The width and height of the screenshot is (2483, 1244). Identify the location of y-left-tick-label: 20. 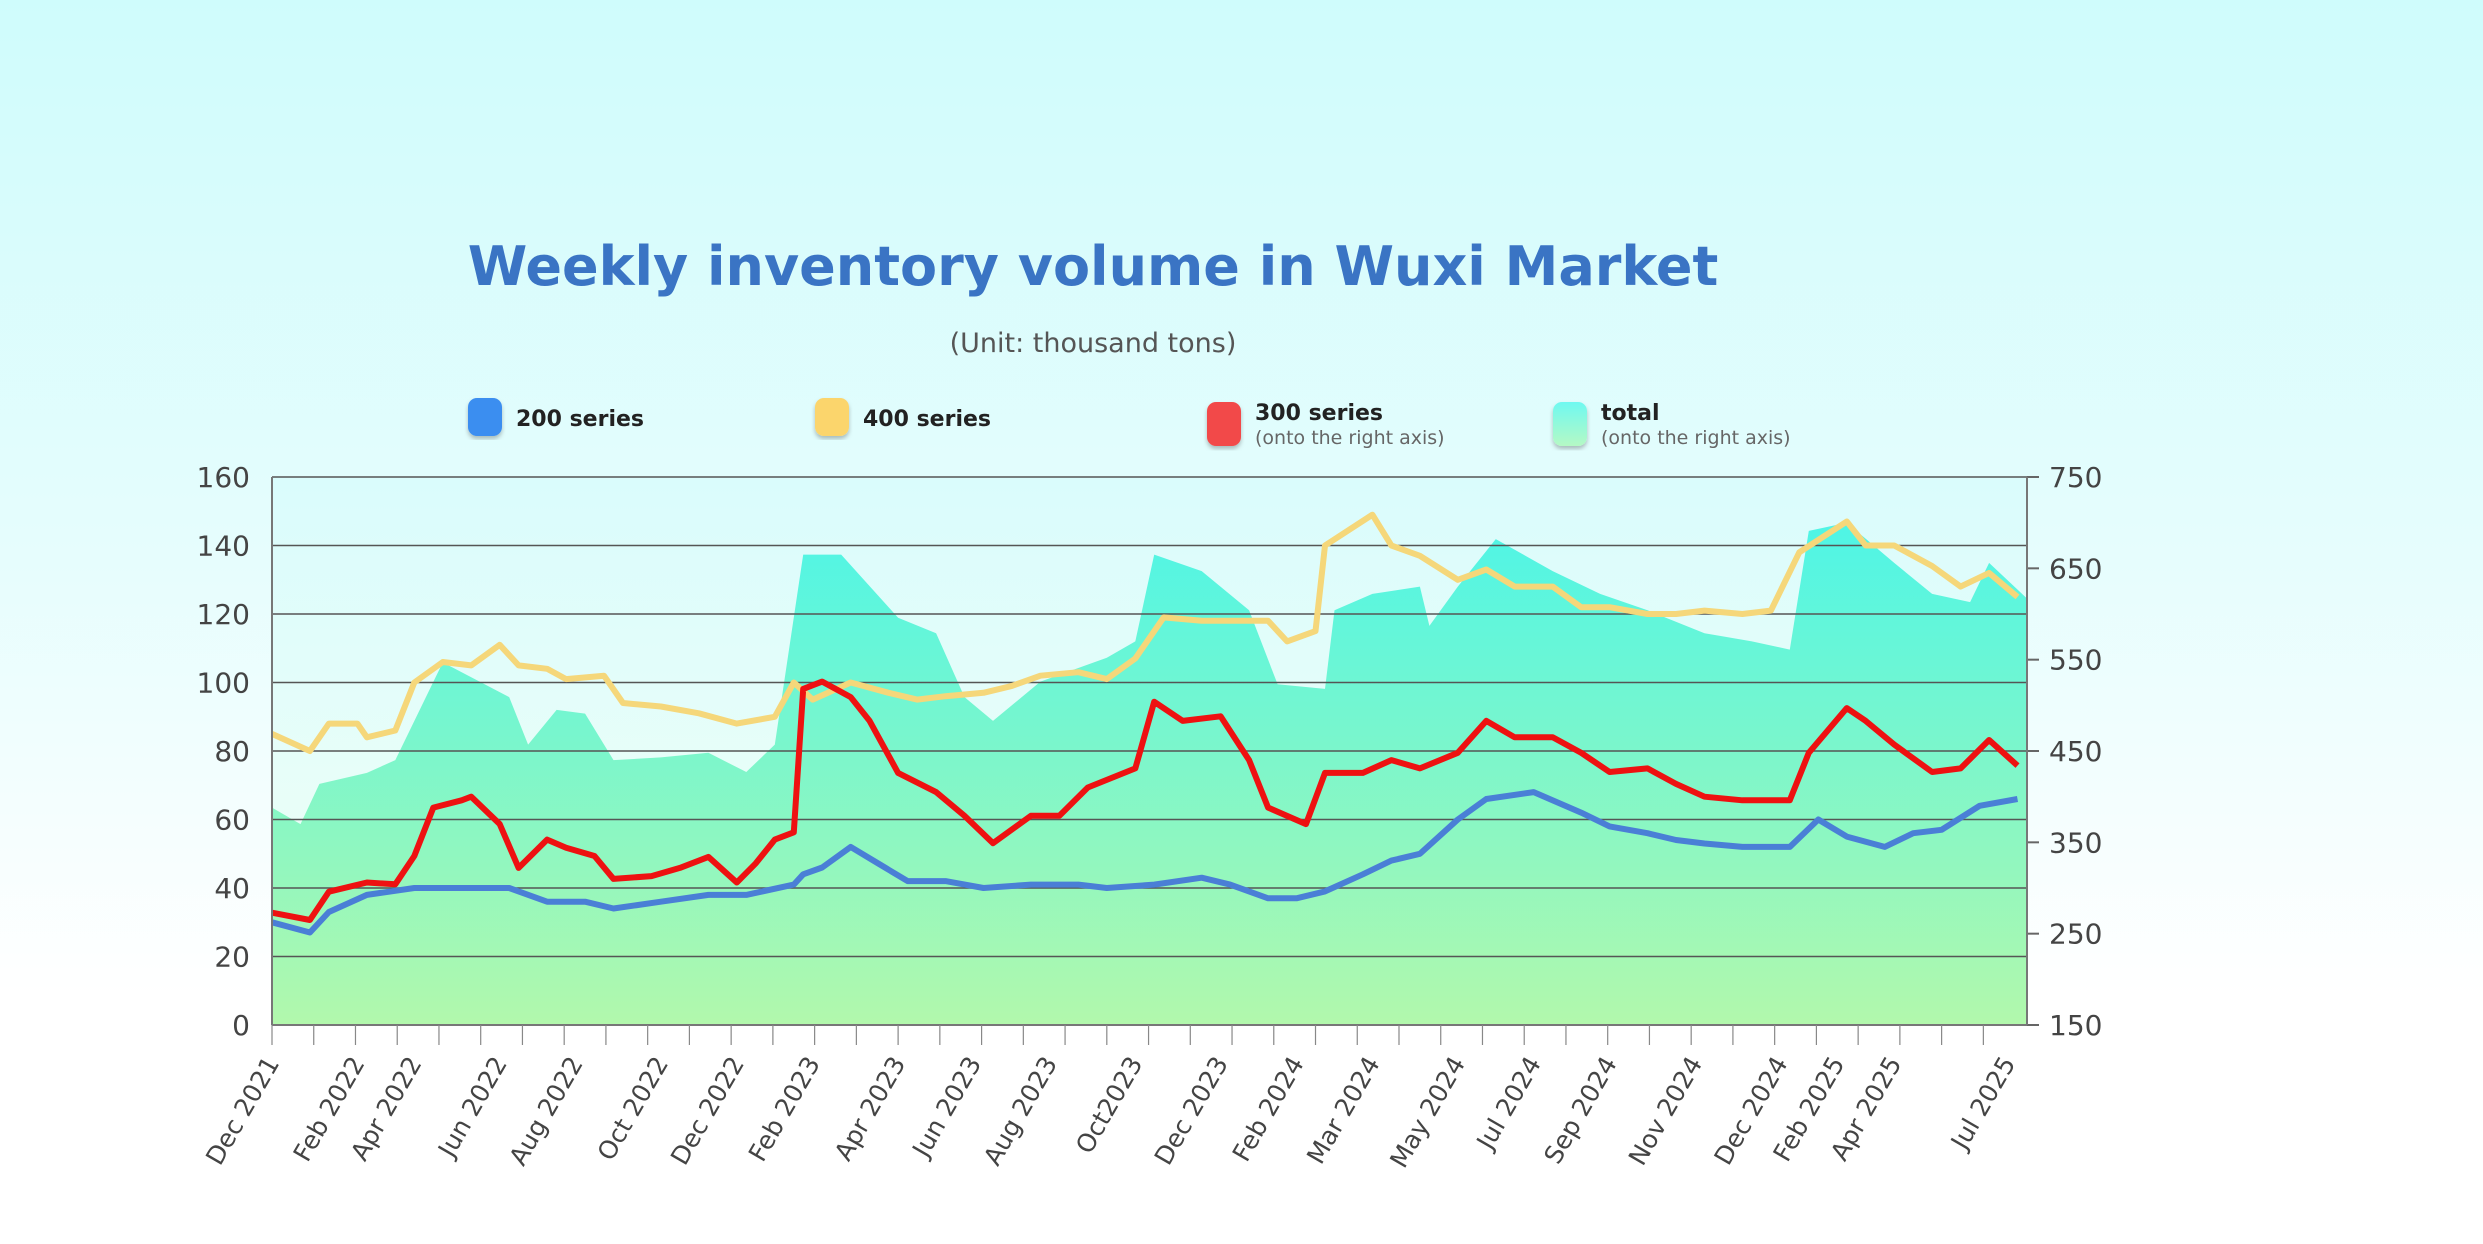
(232, 957).